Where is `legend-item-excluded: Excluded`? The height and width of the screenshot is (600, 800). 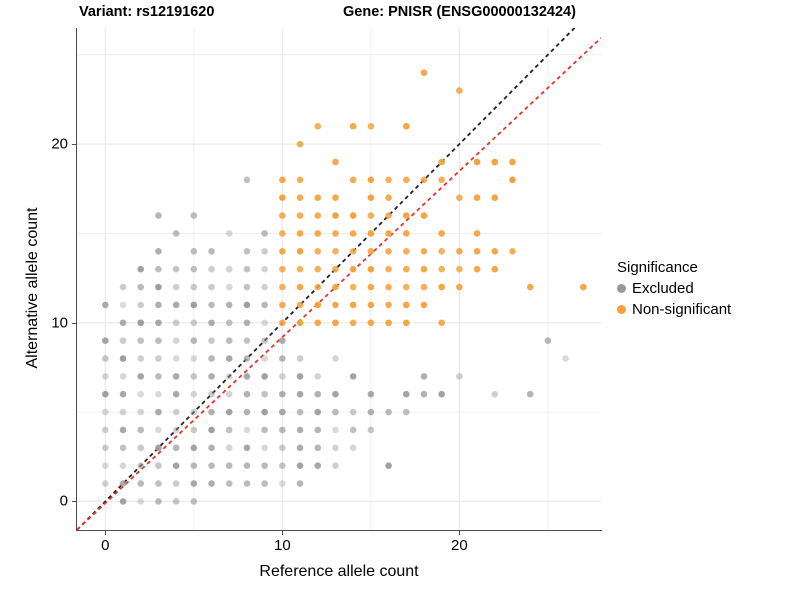 legend-item-excluded: Excluded is located at coordinates (707, 288).